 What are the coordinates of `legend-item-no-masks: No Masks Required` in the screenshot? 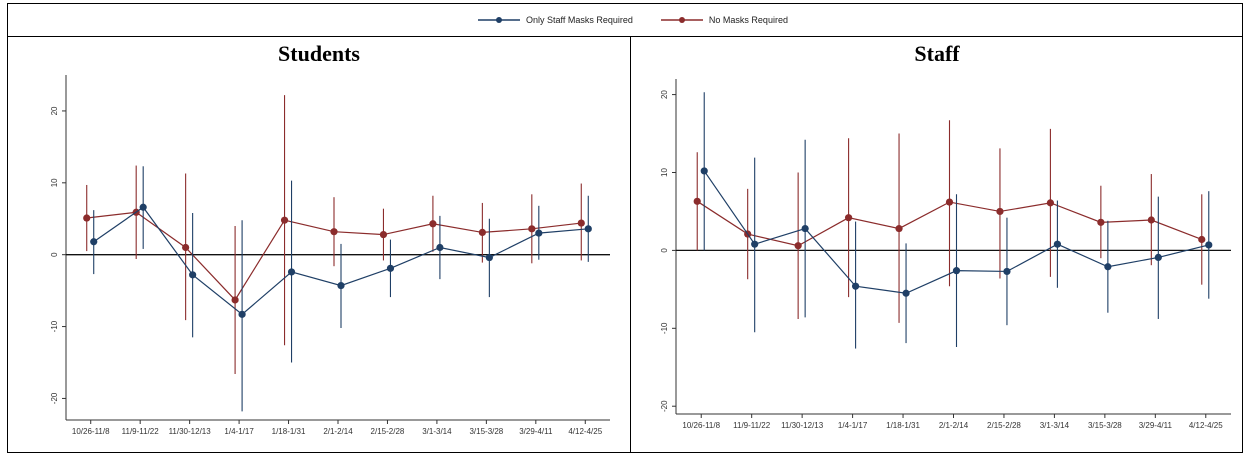 It's located at (724, 20).